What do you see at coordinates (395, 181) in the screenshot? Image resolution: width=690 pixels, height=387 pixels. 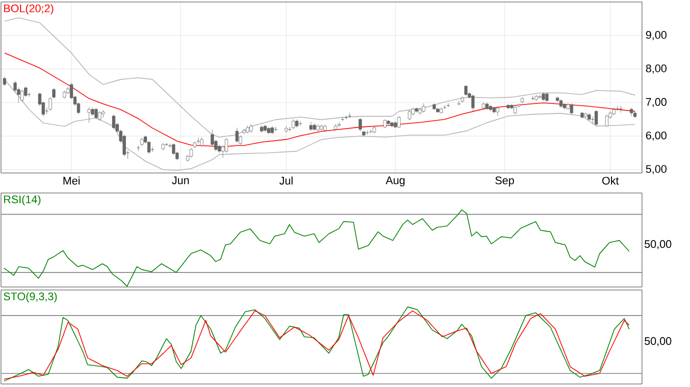 I see `x-tick-label: Aug` at bounding box center [395, 181].